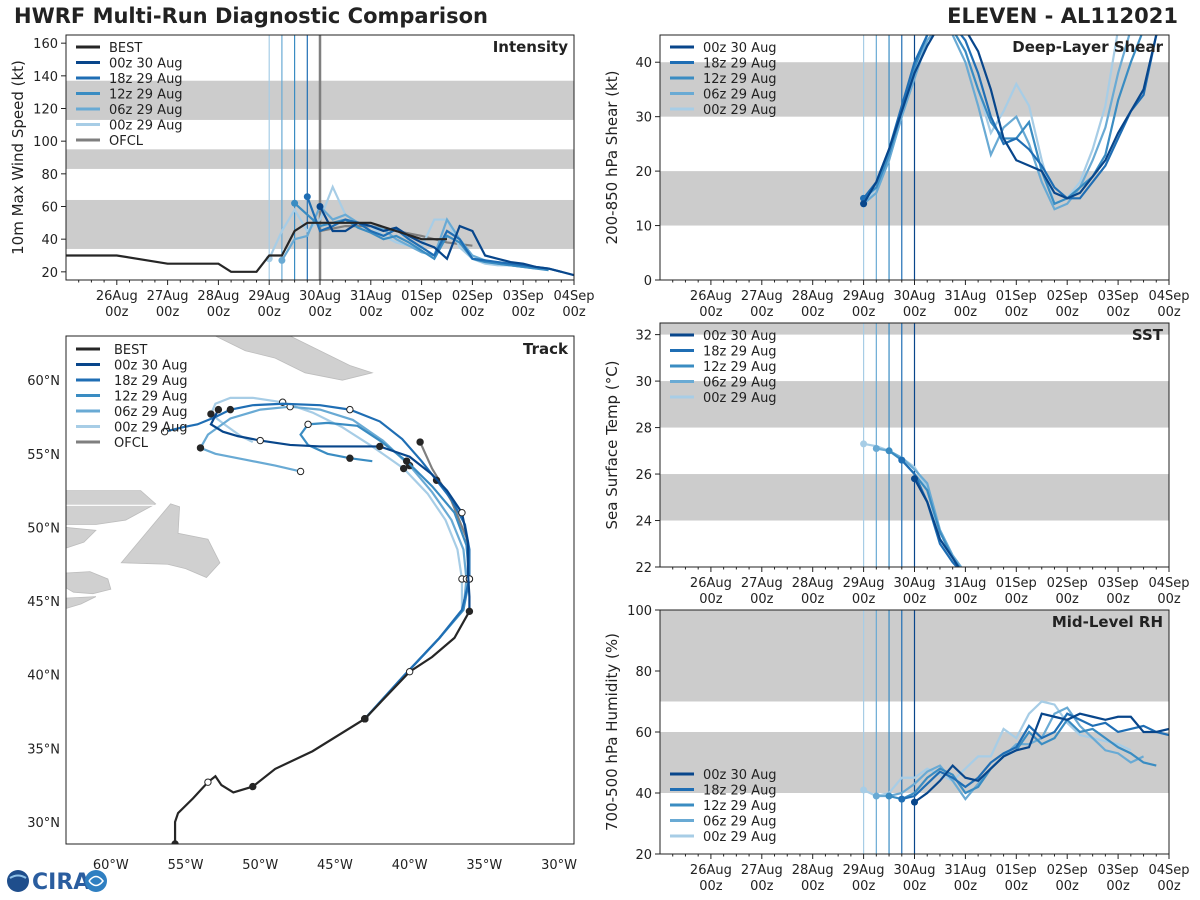 This screenshot has height=900, width=1200. What do you see at coordinates (43, 823) in the screenshot?
I see `track-ytick-label-0: 30°N` at bounding box center [43, 823].